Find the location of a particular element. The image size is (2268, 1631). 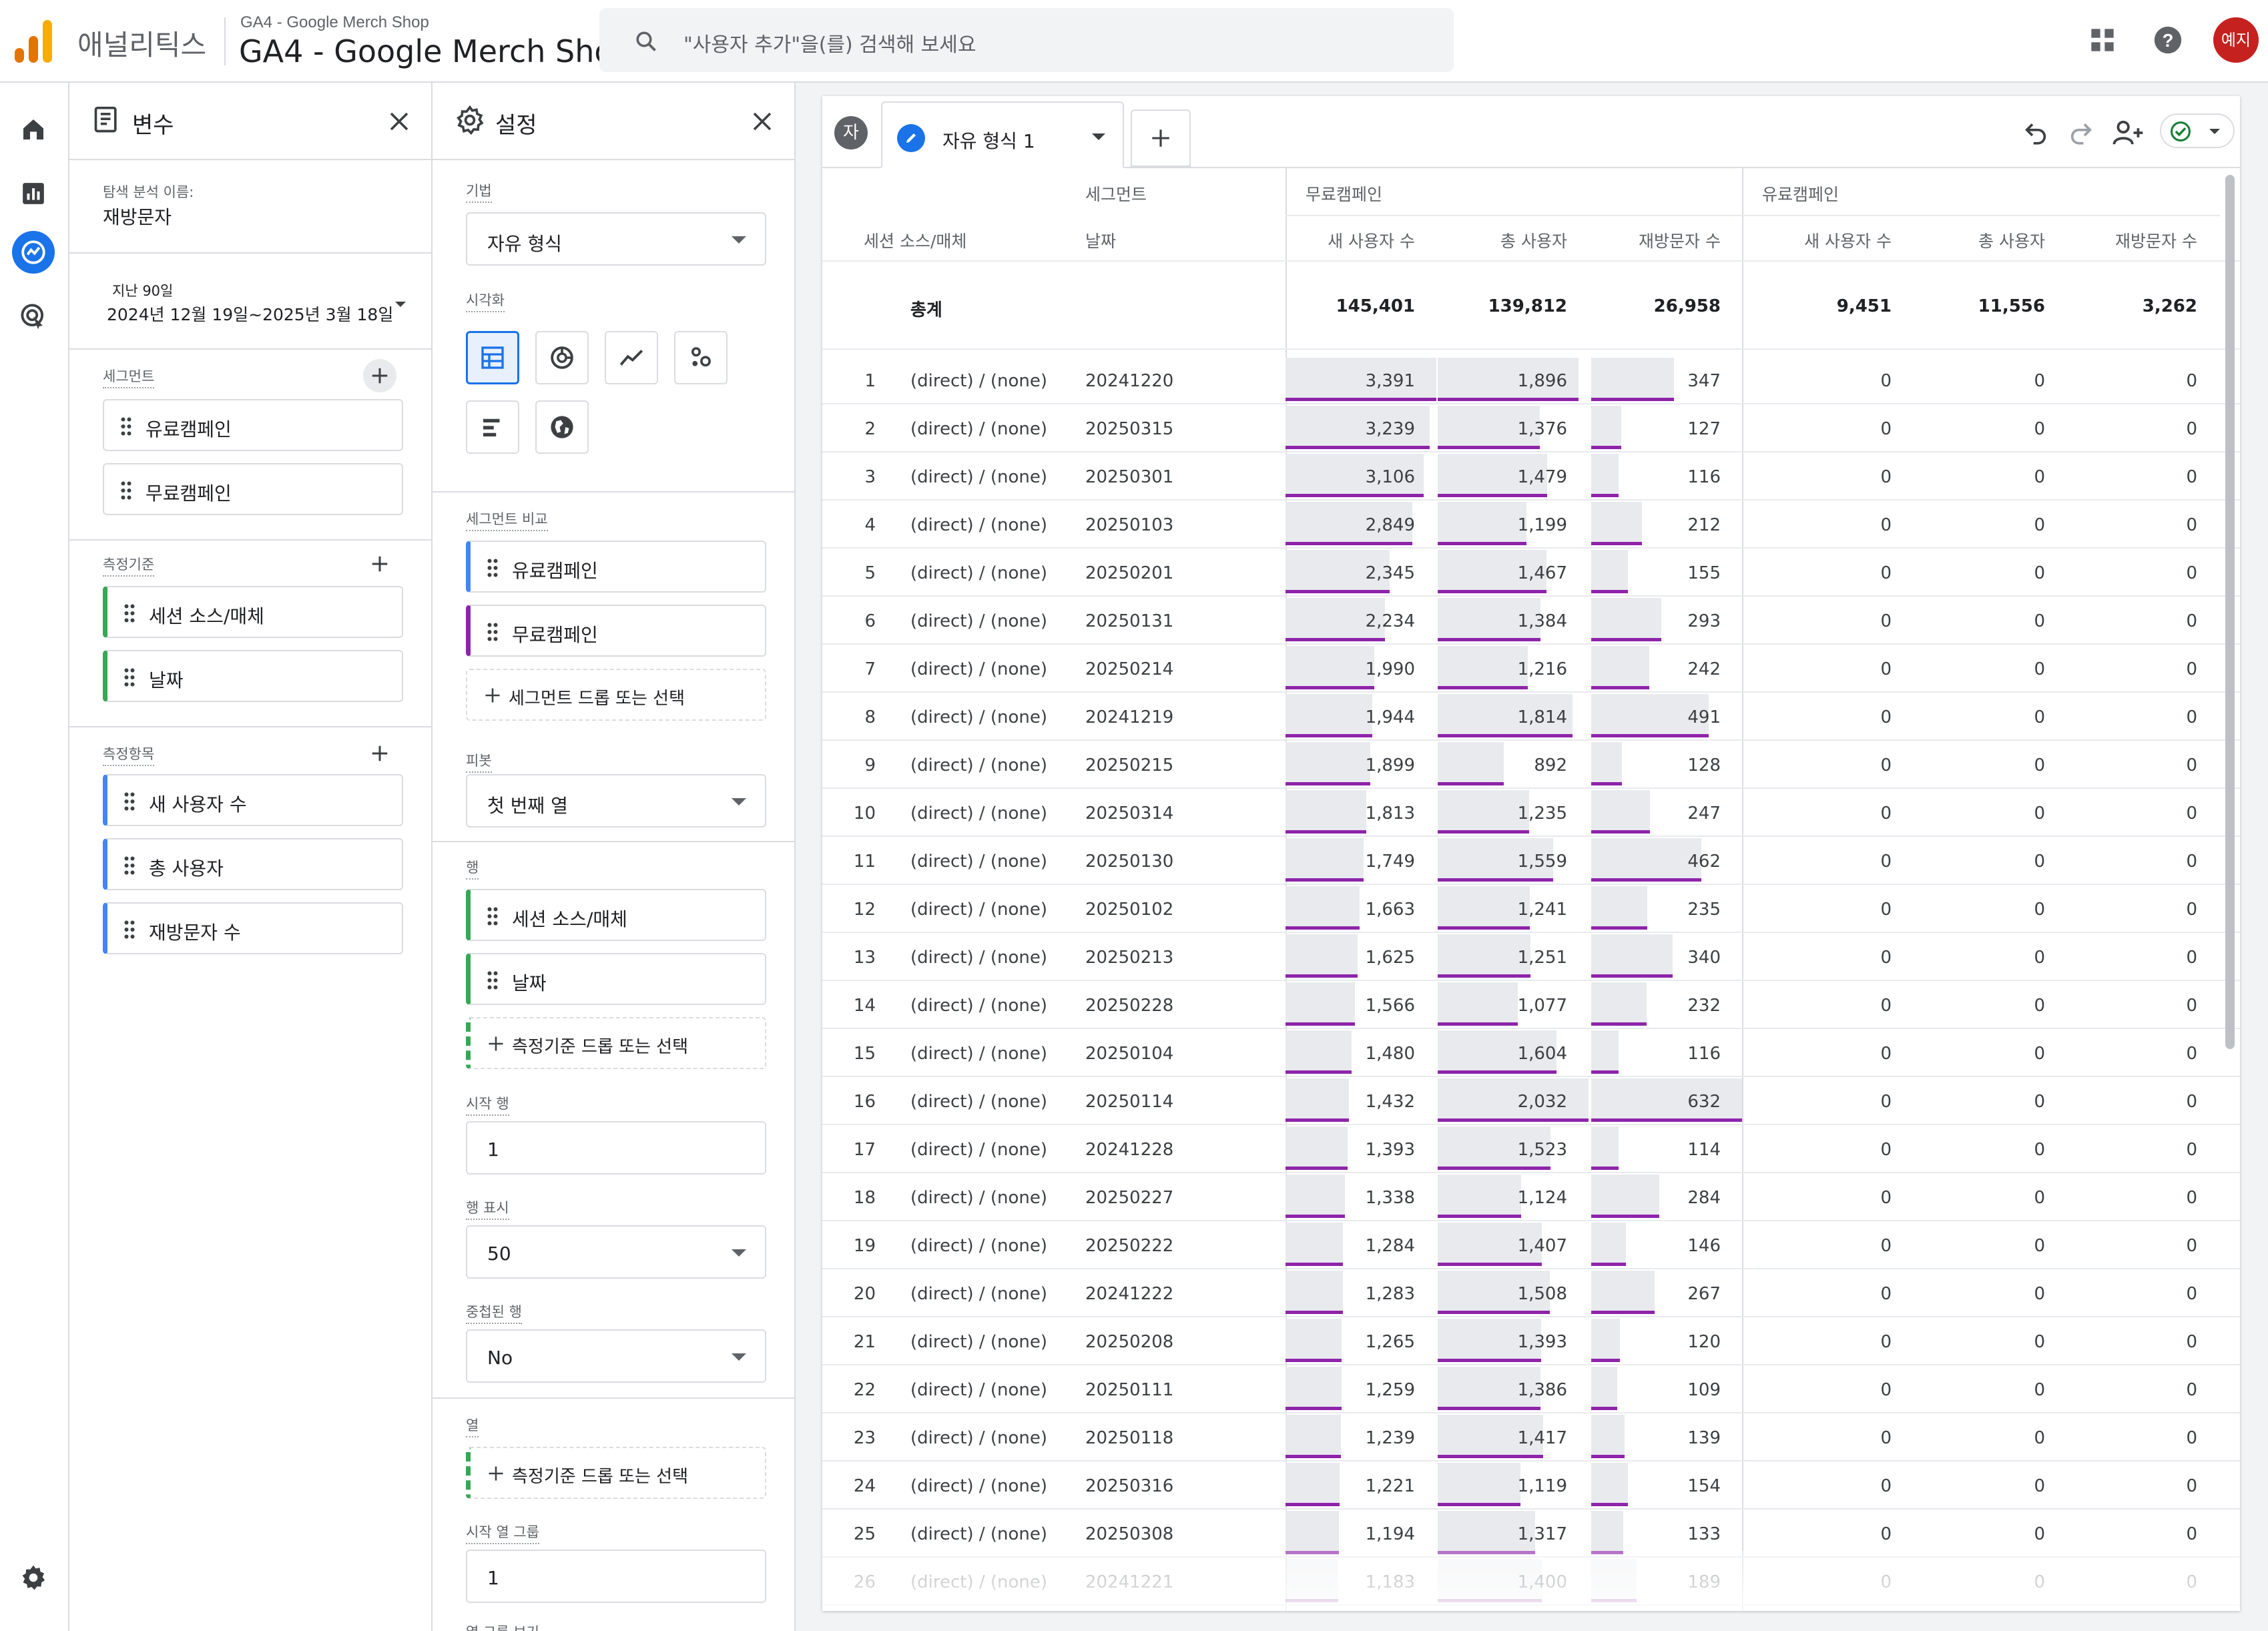

row-date: 20250104 is located at coordinates (1129, 1054).